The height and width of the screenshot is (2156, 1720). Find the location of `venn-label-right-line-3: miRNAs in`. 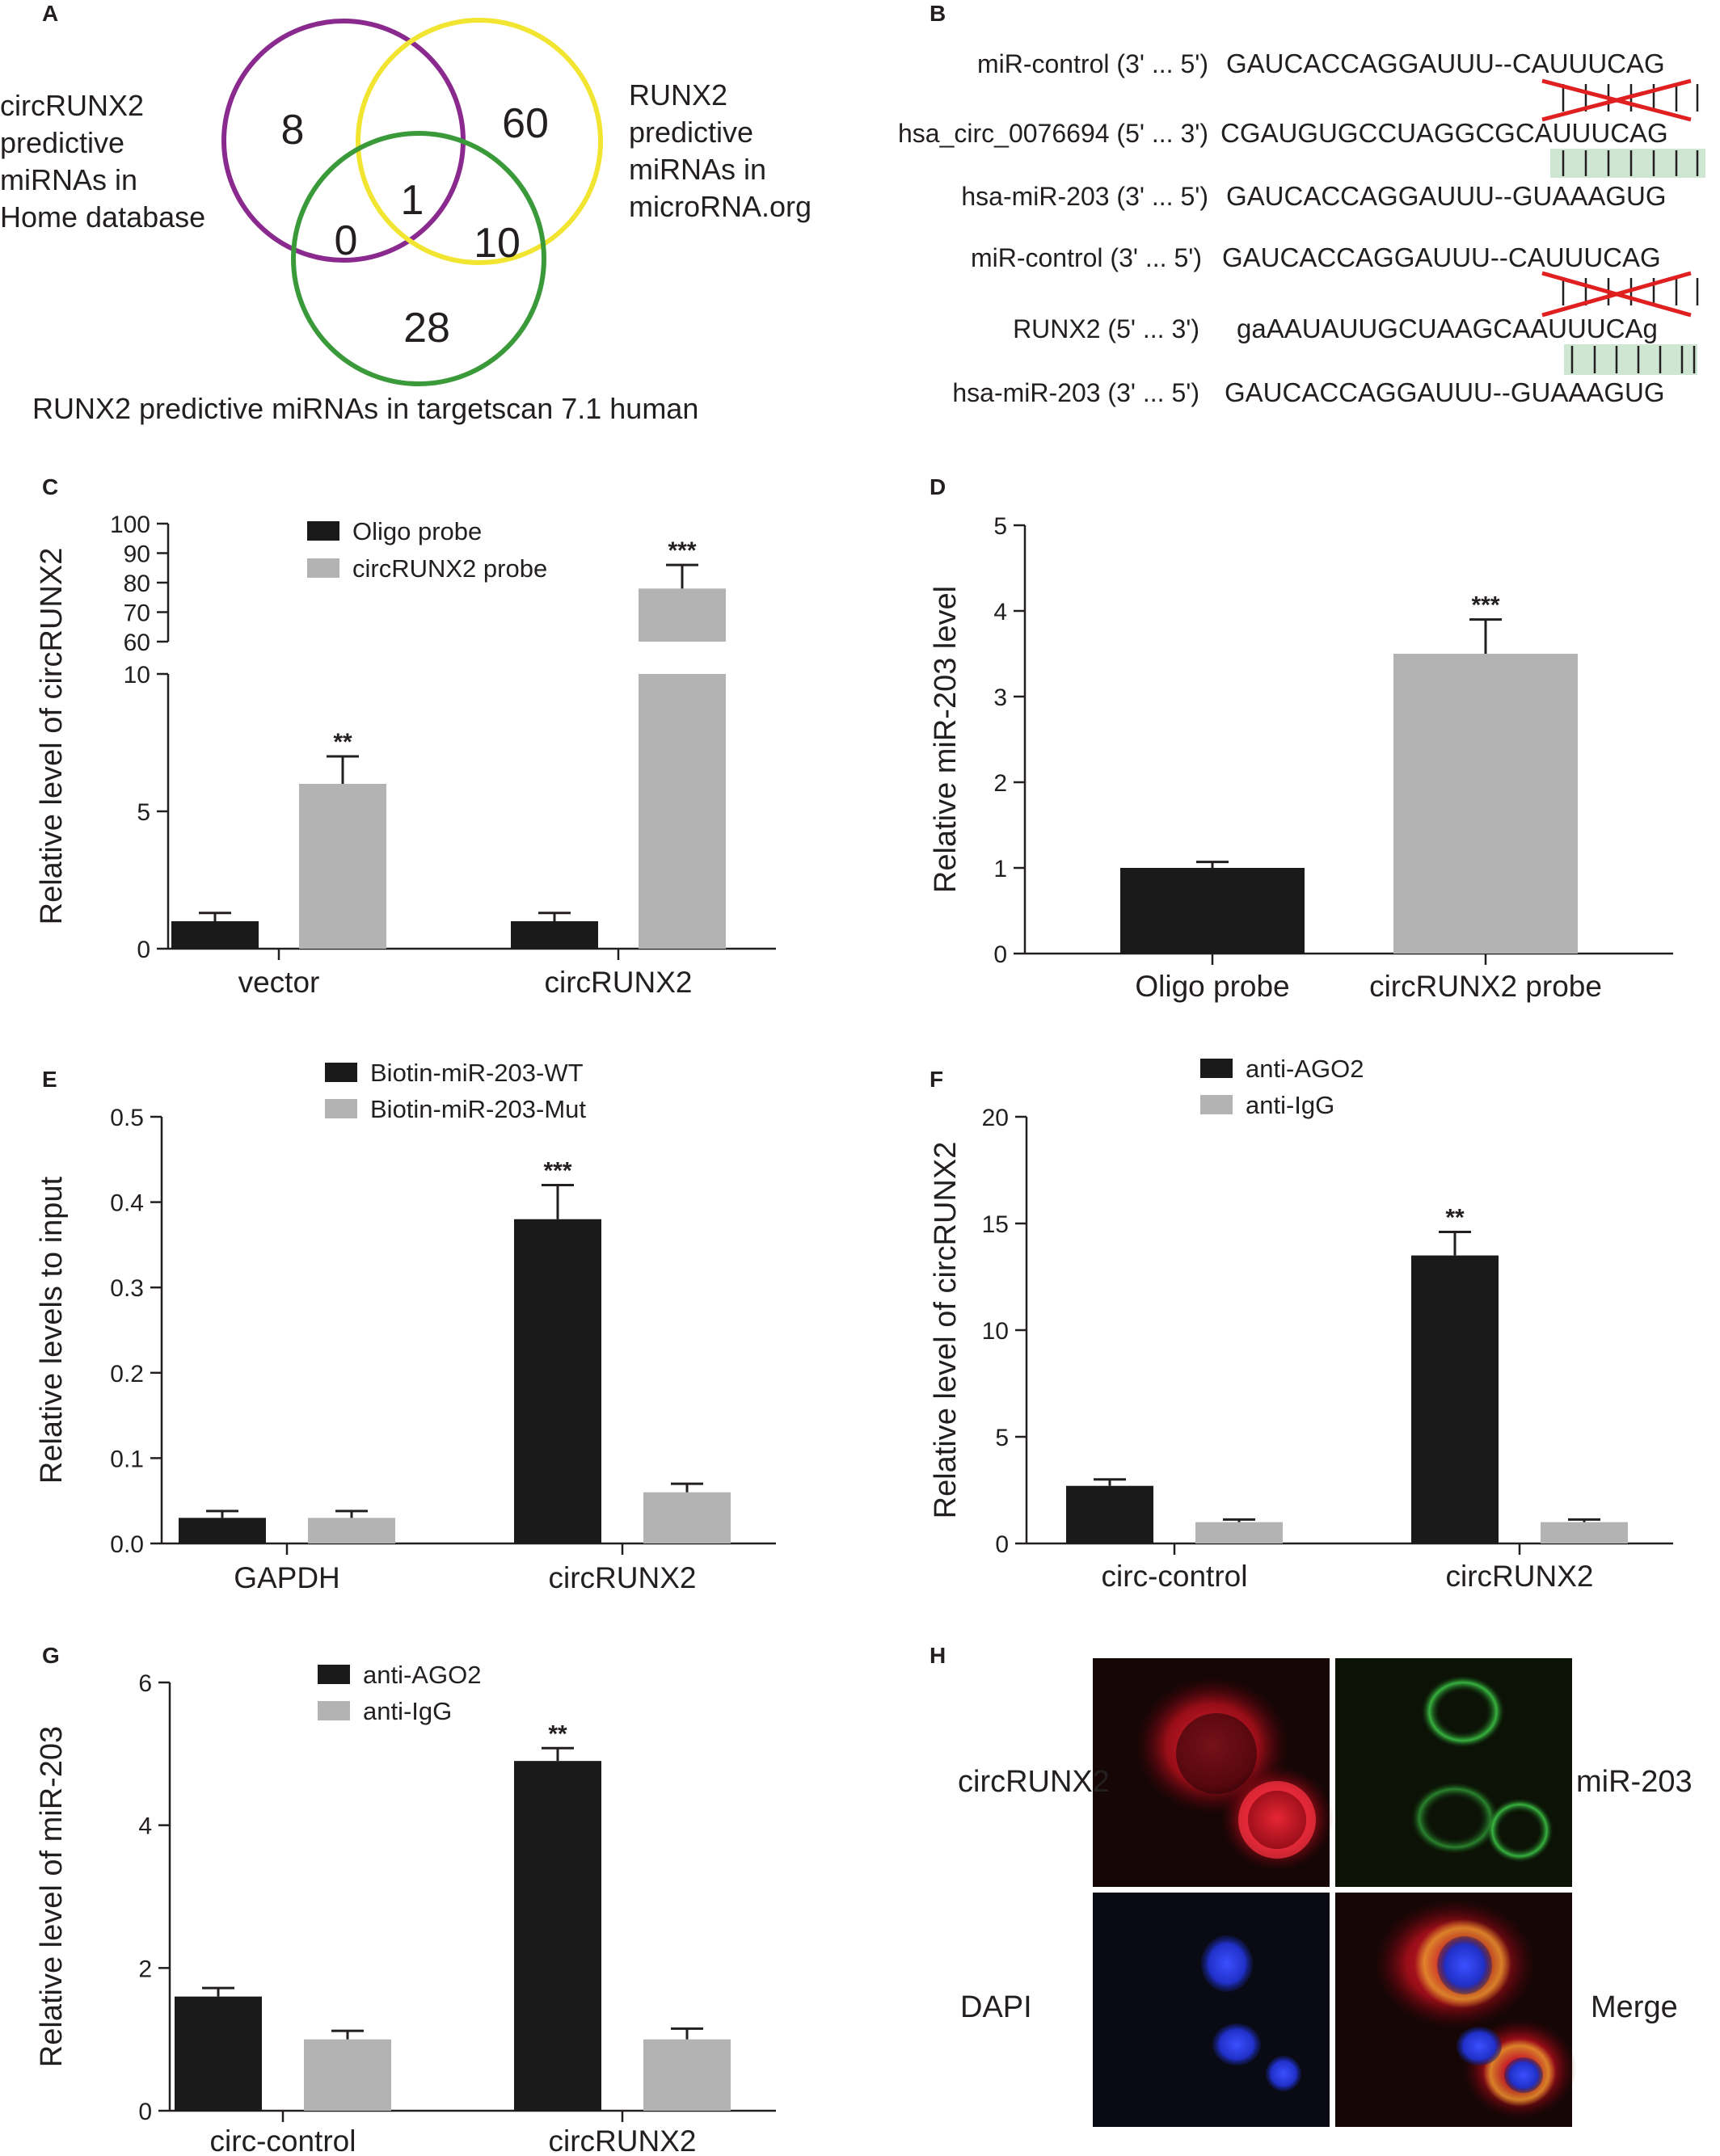

venn-label-right-line-3: miRNAs in is located at coordinates (697, 169).